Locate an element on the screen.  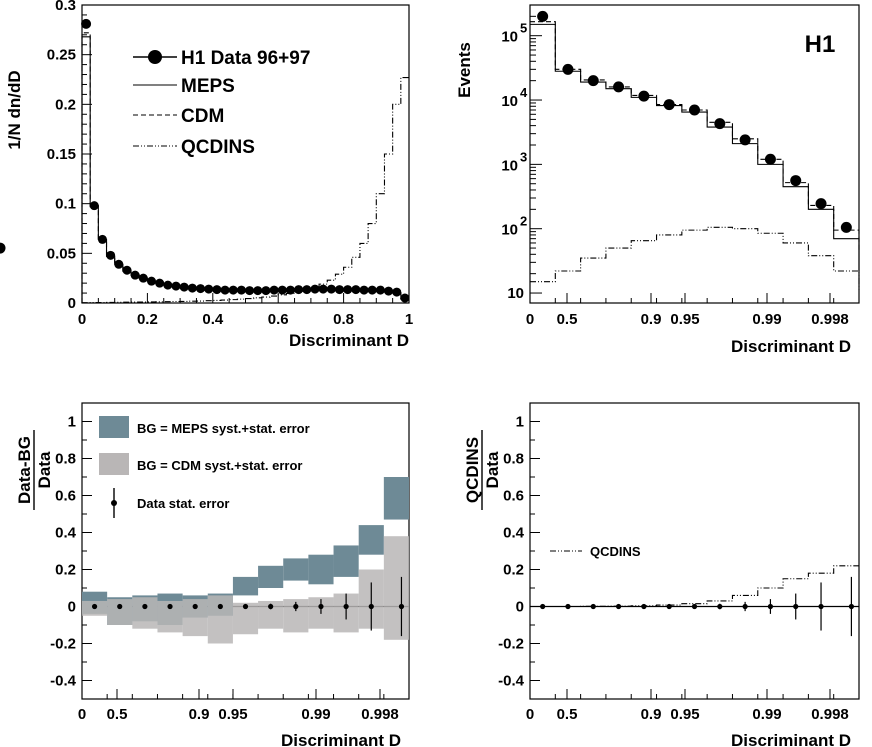
legend-marker is located at coordinates (114, 503).